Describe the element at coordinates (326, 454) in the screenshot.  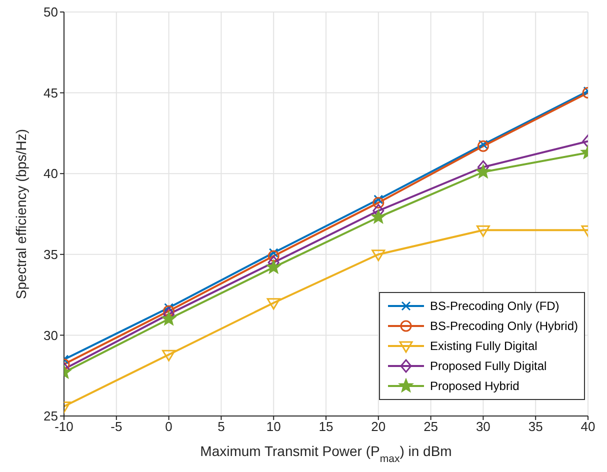
I see `x-axis-title: Maximum Transmit Power (P$_{max}$) in dBm` at that location.